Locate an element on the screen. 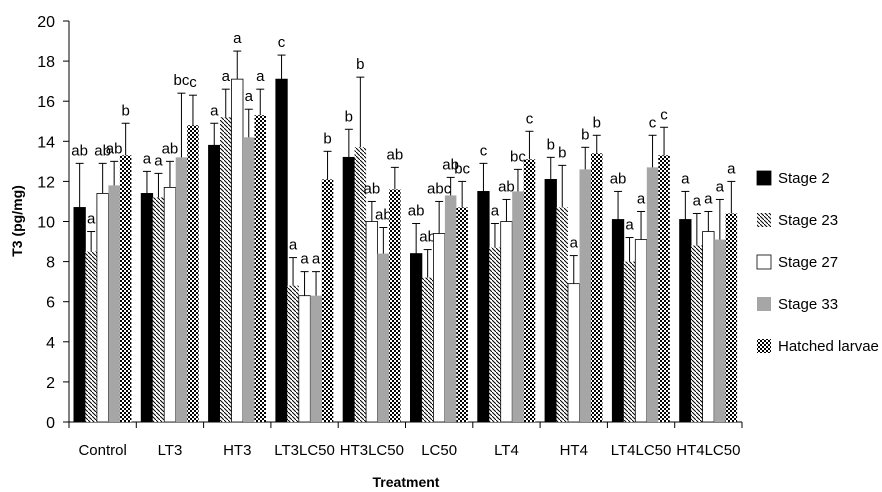  category-label: LC50 is located at coordinates (439, 450).